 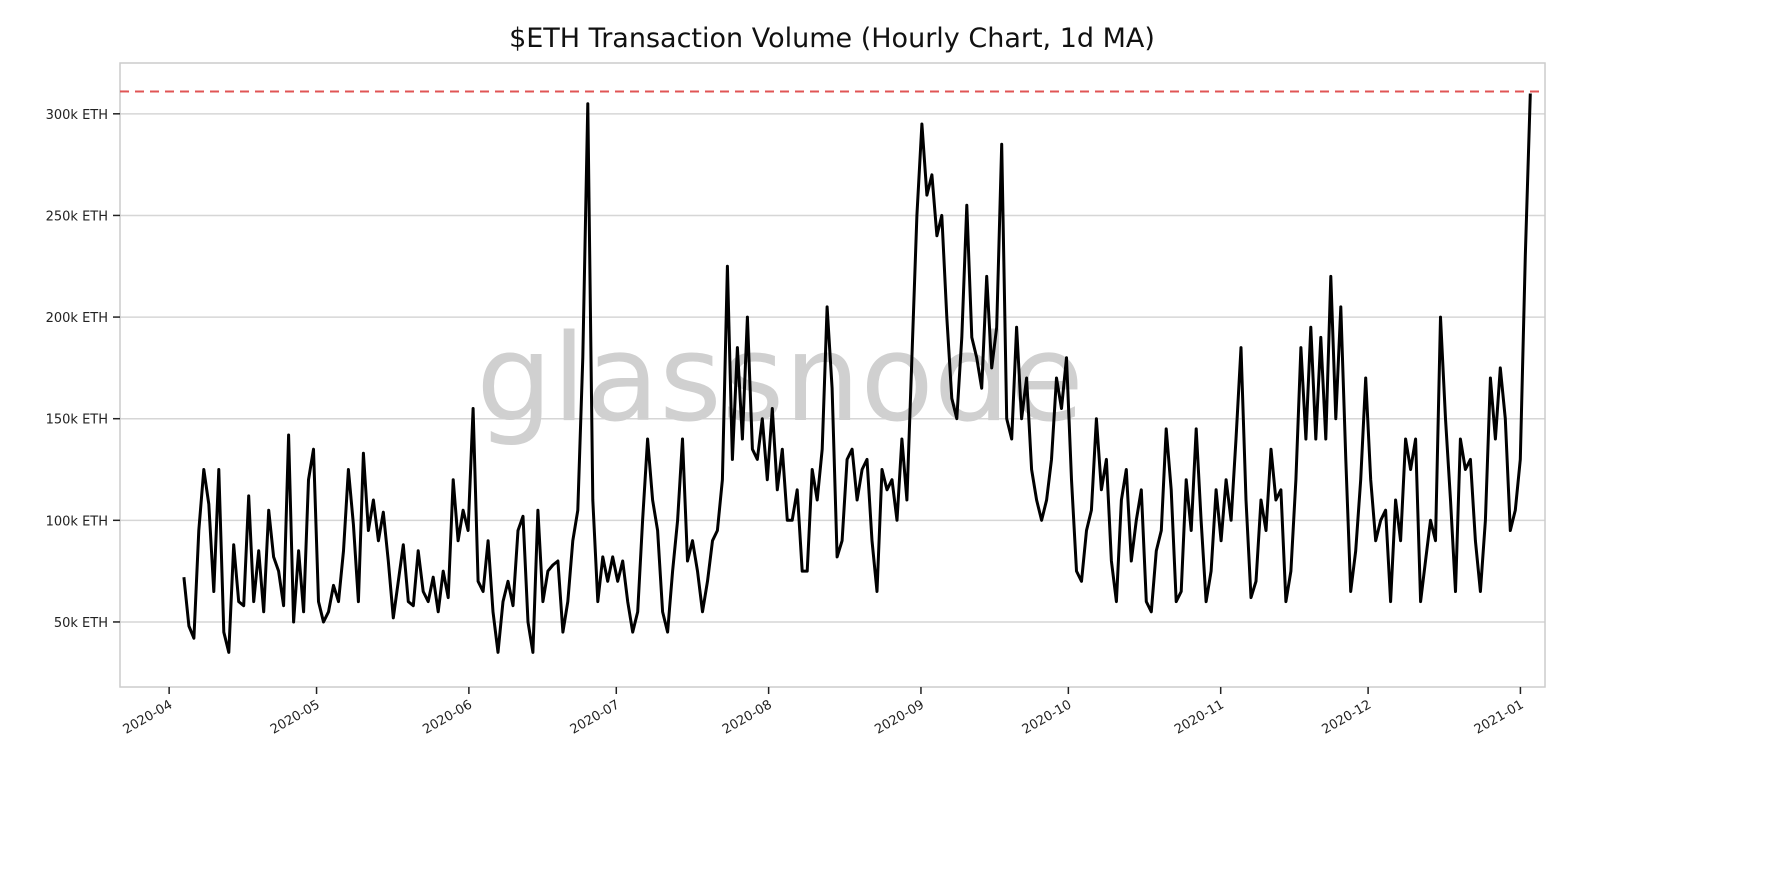 I want to click on watermark-glassnode: glassnode, so click(x=780, y=379).